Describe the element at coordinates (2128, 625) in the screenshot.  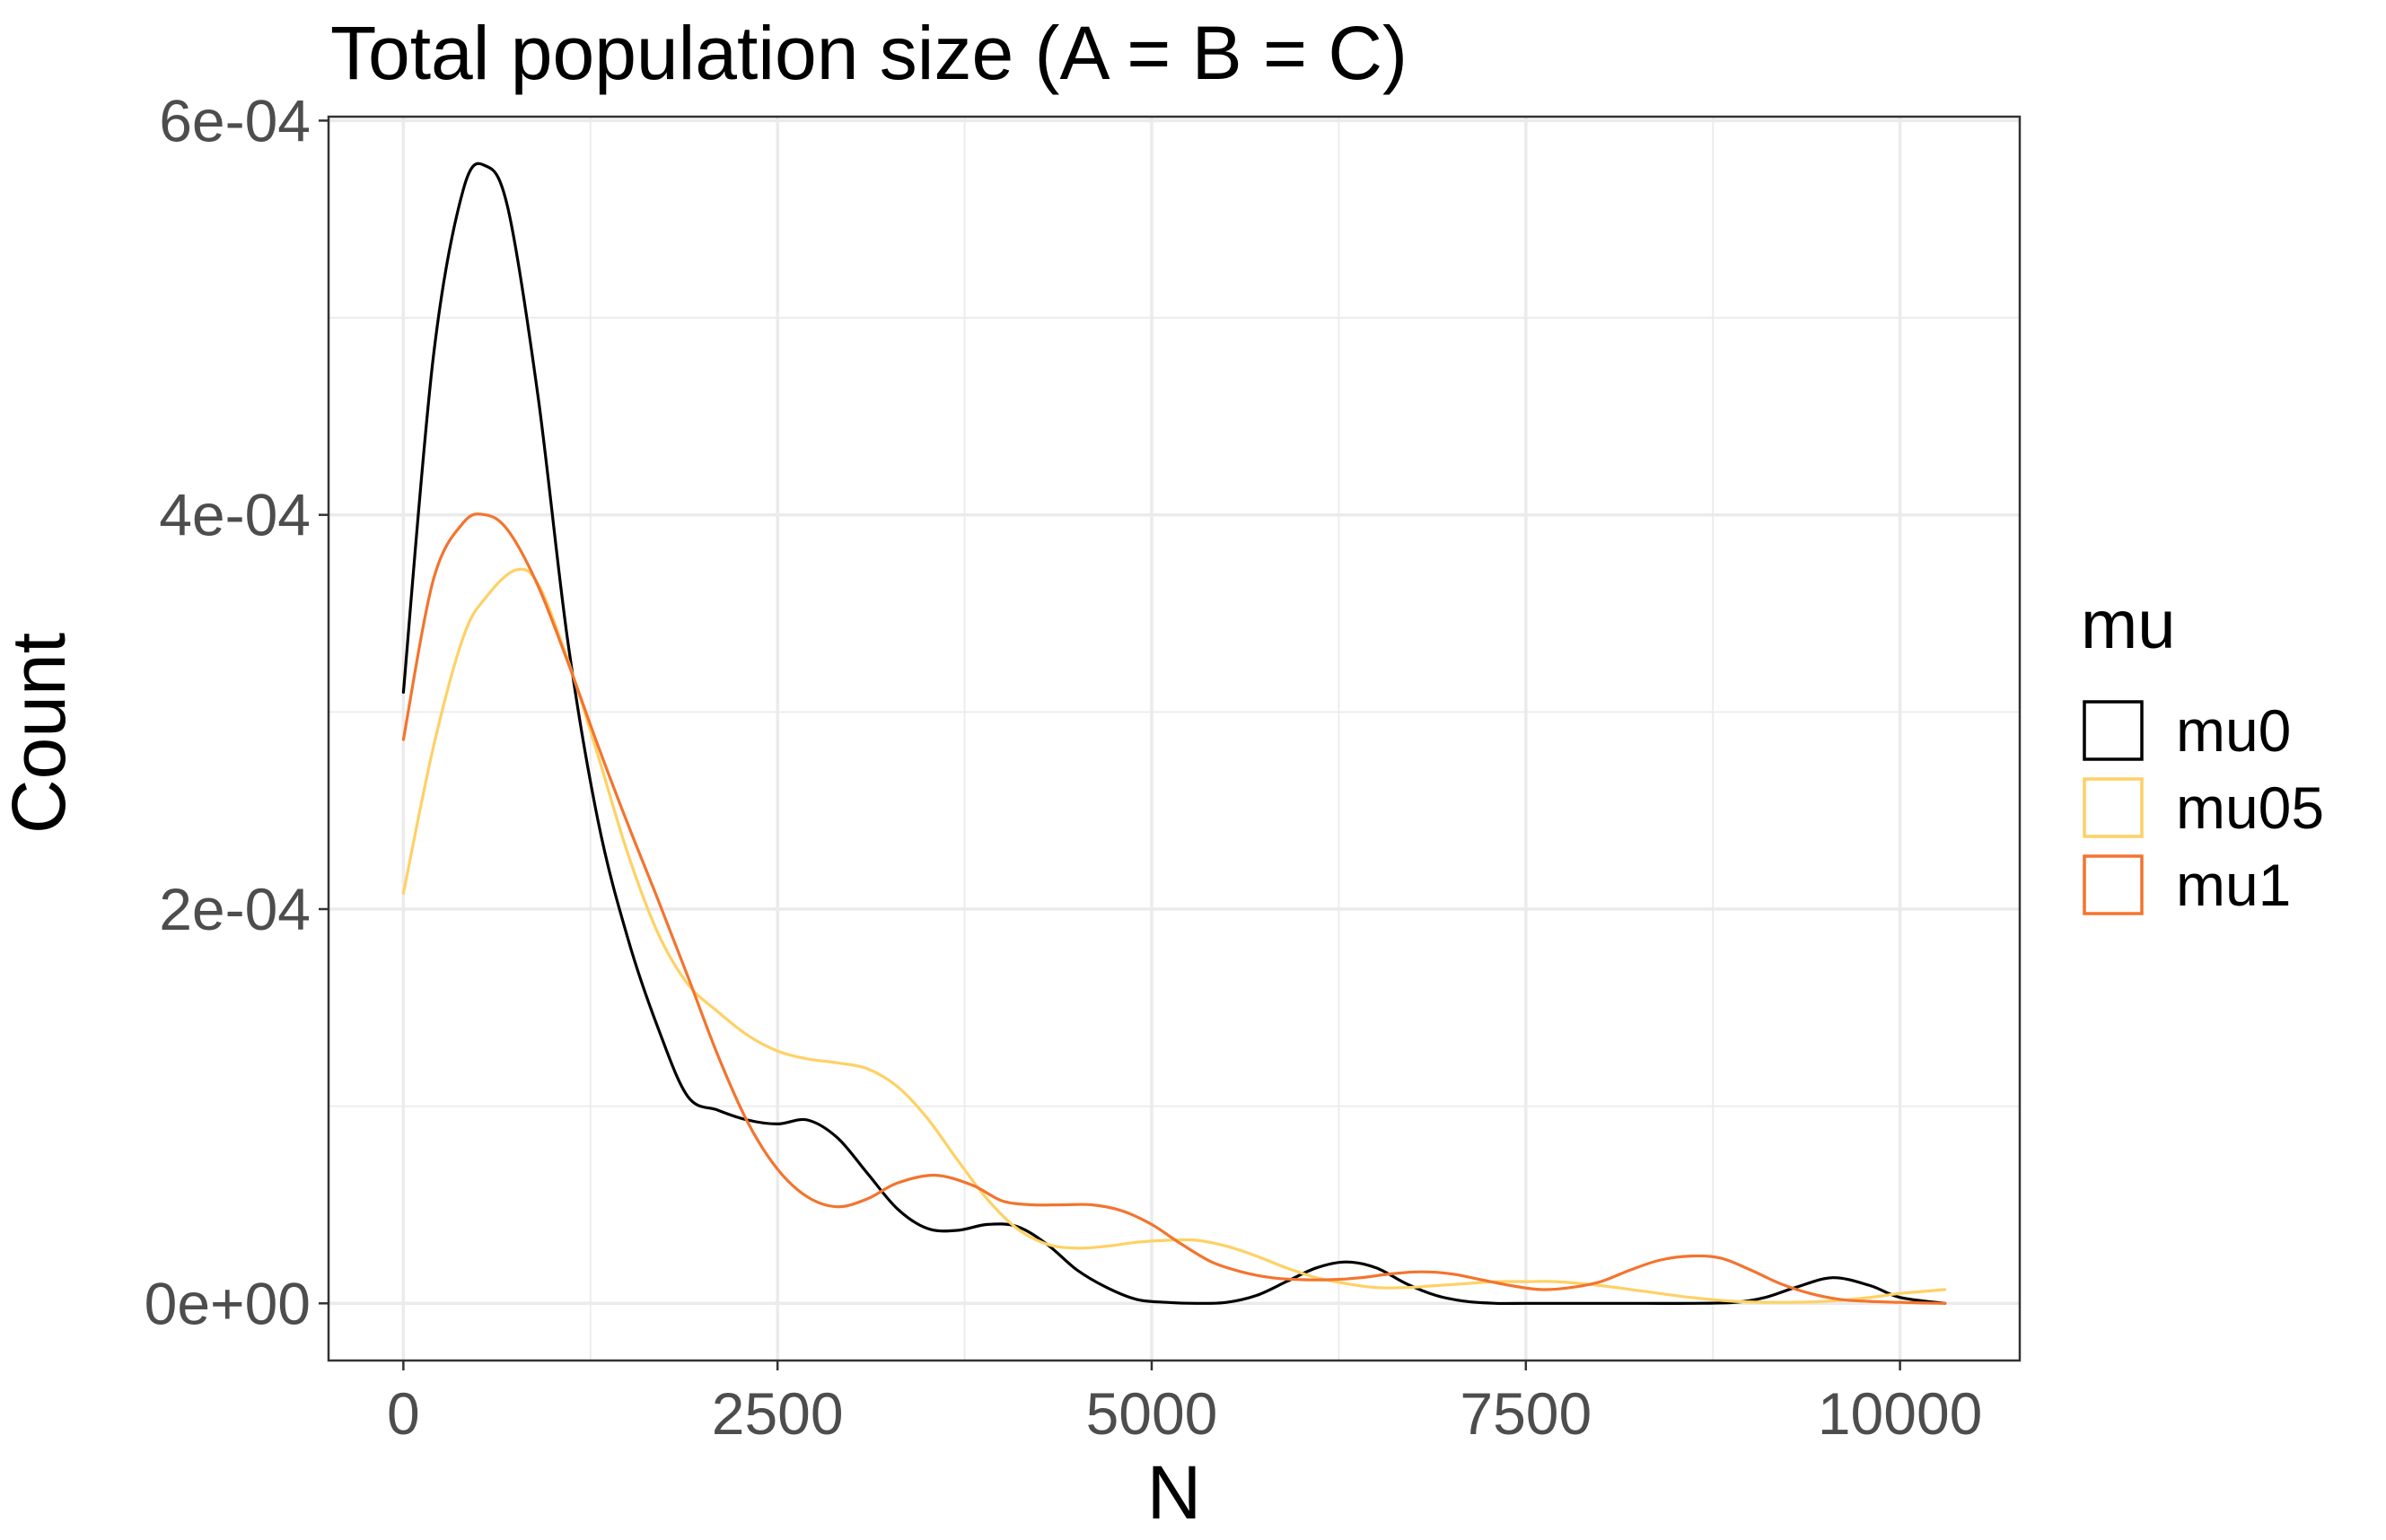
I see `legend-title: mu` at that location.